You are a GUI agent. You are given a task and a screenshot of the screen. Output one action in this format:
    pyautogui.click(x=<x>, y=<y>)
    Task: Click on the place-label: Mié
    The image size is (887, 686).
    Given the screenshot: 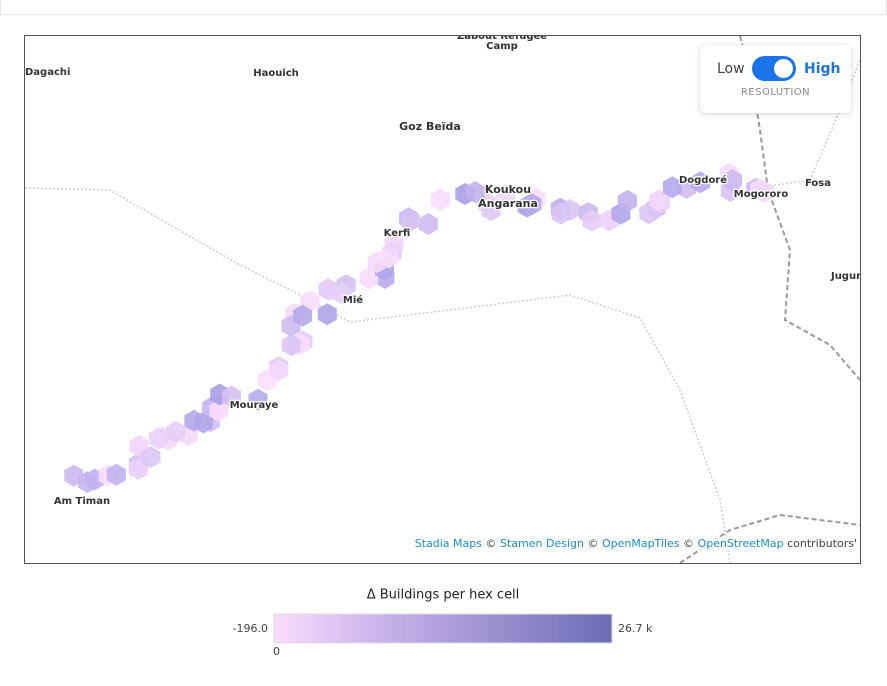 What is the action you would take?
    pyautogui.click(x=353, y=300)
    